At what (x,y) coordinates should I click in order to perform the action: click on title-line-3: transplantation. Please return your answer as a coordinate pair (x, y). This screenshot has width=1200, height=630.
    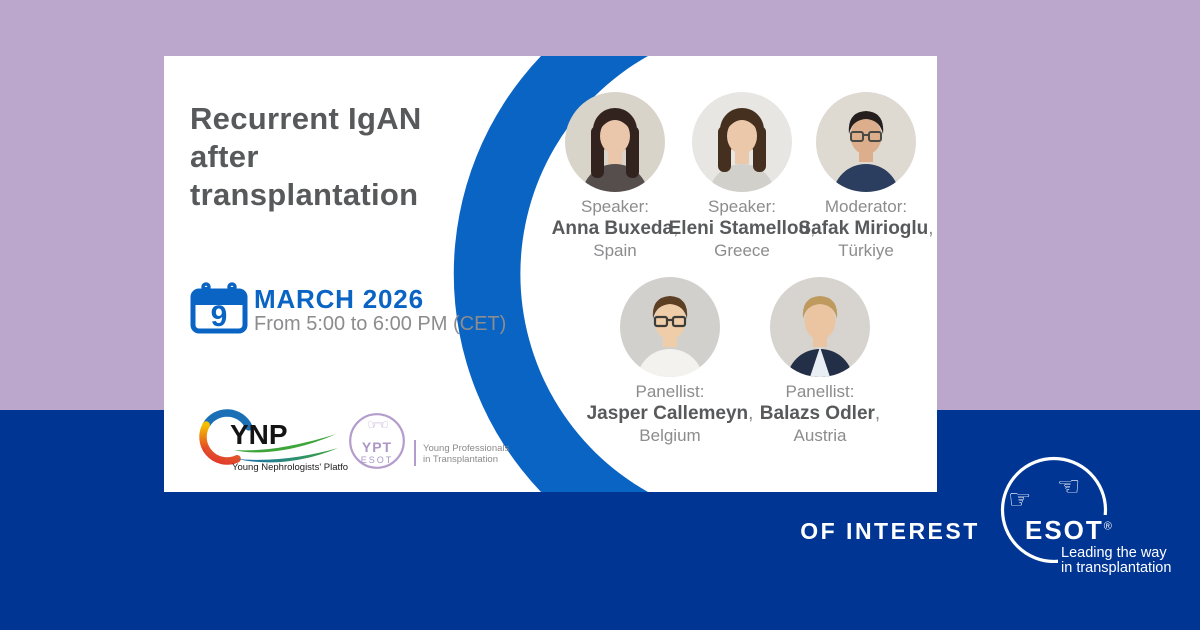
    Looking at the image, I should click on (304, 194).